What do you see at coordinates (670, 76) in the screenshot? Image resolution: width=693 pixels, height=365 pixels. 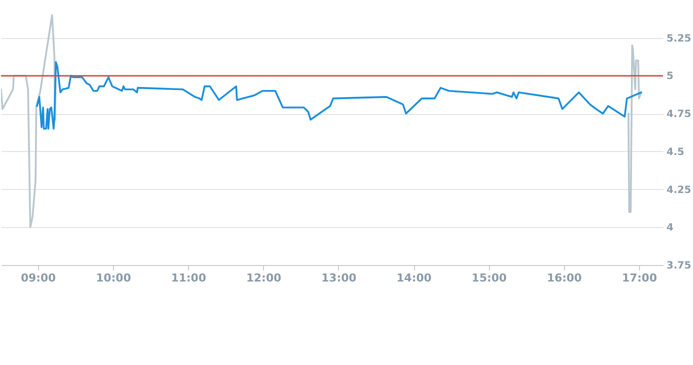 I see `y-tick-label: 5` at bounding box center [670, 76].